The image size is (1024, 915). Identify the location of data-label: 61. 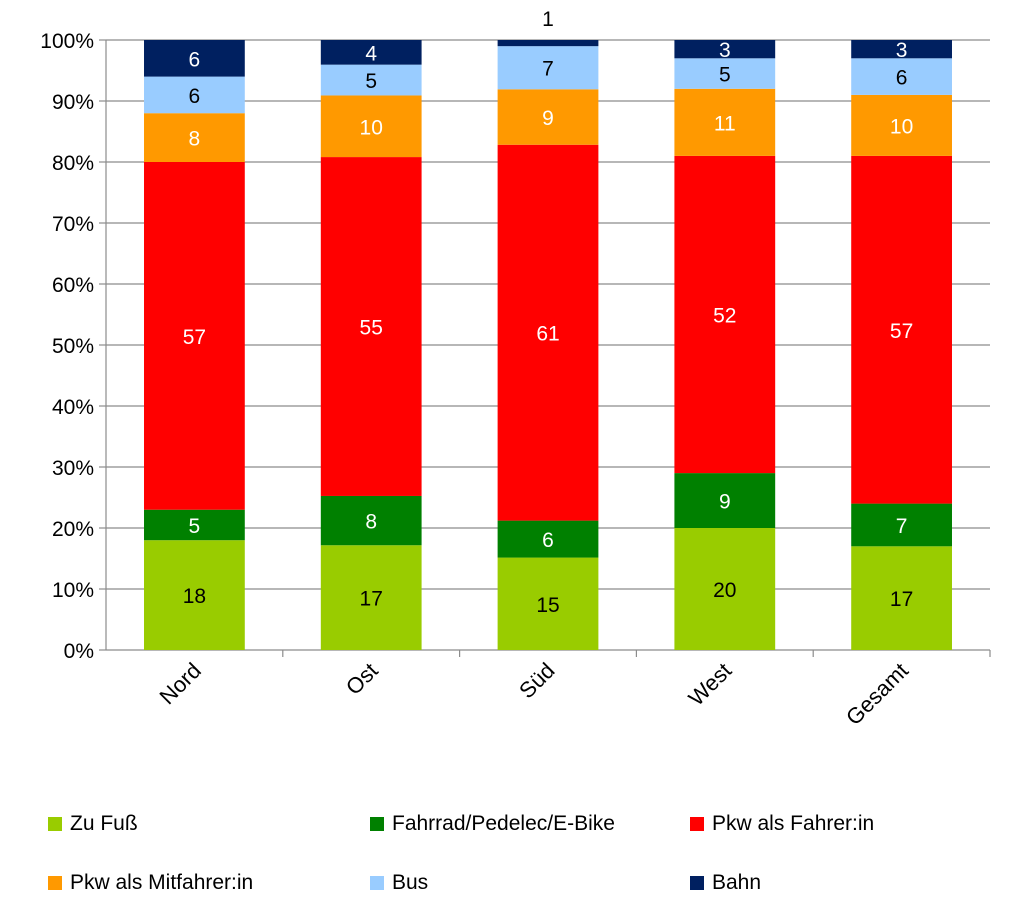
(547, 334).